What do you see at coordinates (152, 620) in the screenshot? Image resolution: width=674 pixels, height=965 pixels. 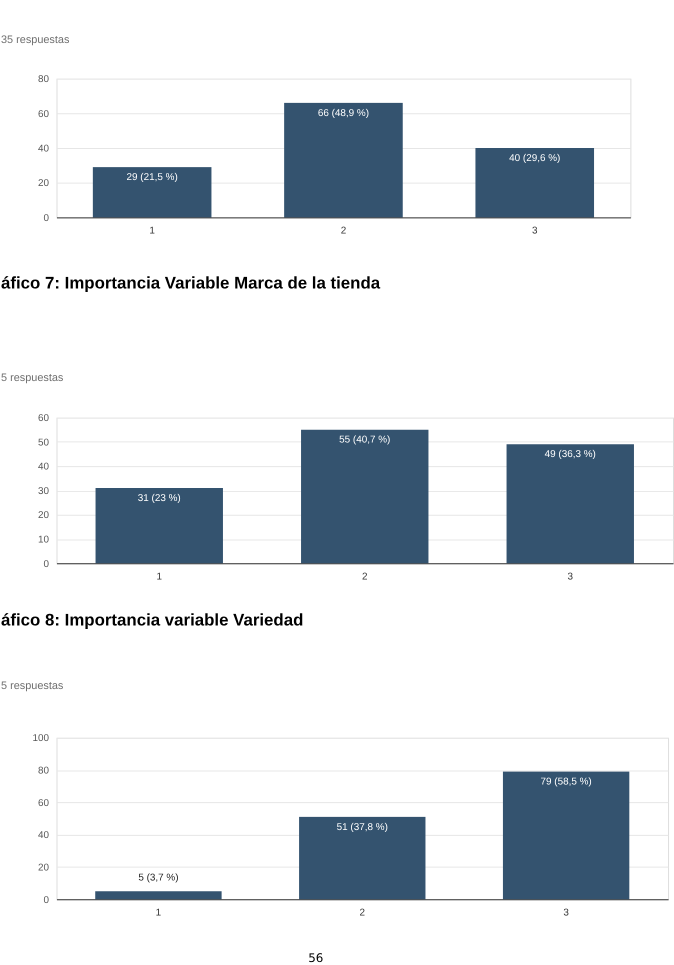 I see `chart-title: áfico 8: Importancia variable Variedad` at bounding box center [152, 620].